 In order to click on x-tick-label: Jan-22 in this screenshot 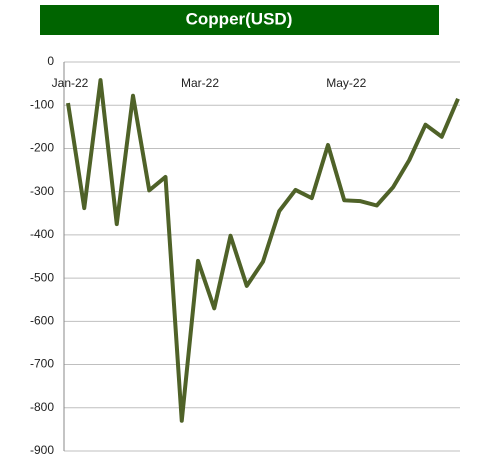, I will do `click(70, 83)`.